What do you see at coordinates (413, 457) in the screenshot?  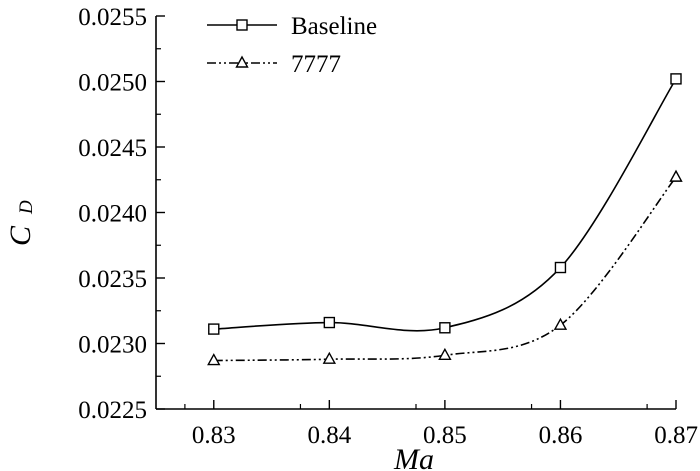 I see `x-axis-title: Ma` at bounding box center [413, 457].